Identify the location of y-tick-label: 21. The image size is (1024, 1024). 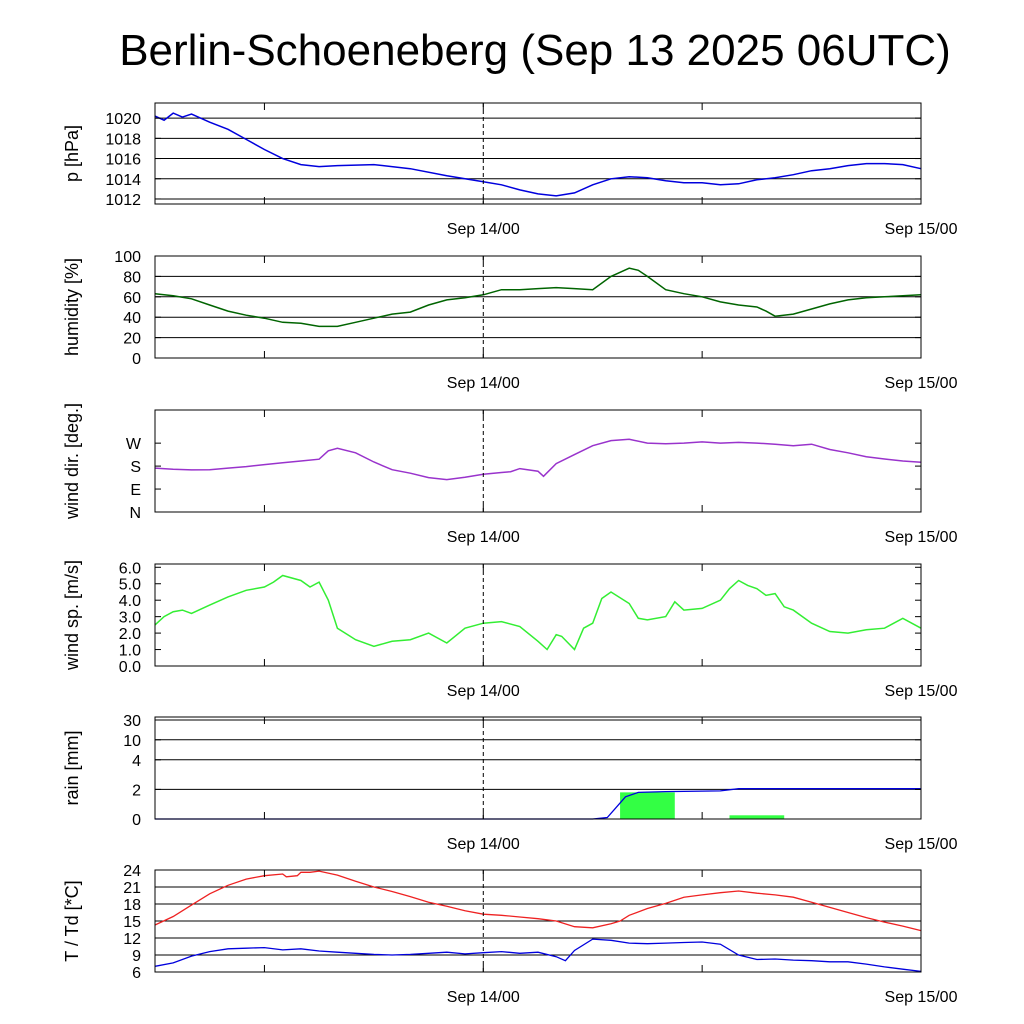
(132, 888).